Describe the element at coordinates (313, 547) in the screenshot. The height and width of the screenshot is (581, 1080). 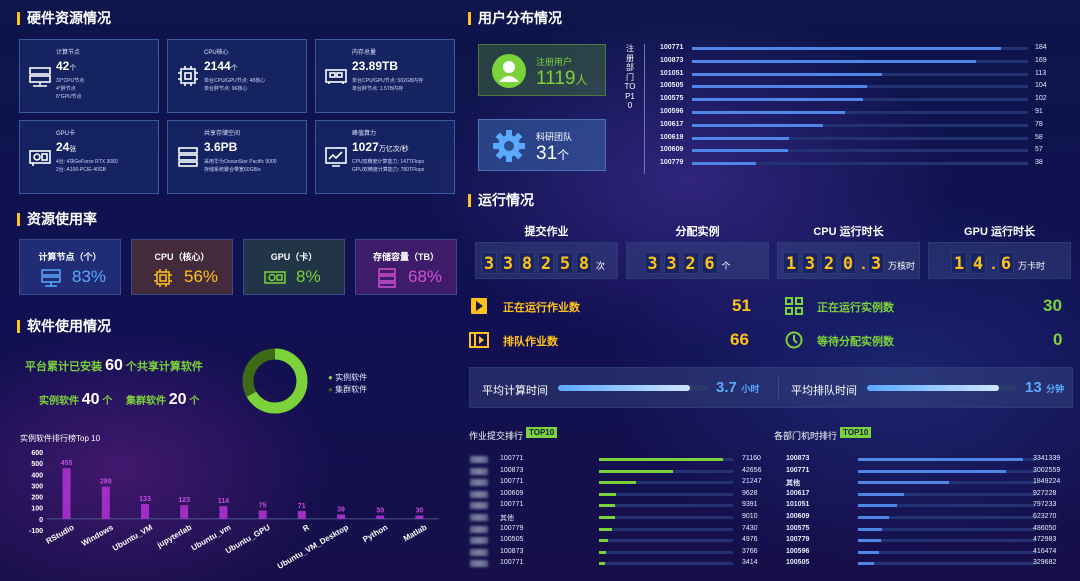
I see `category-label: Ubuntu_VM_Desktop` at that location.